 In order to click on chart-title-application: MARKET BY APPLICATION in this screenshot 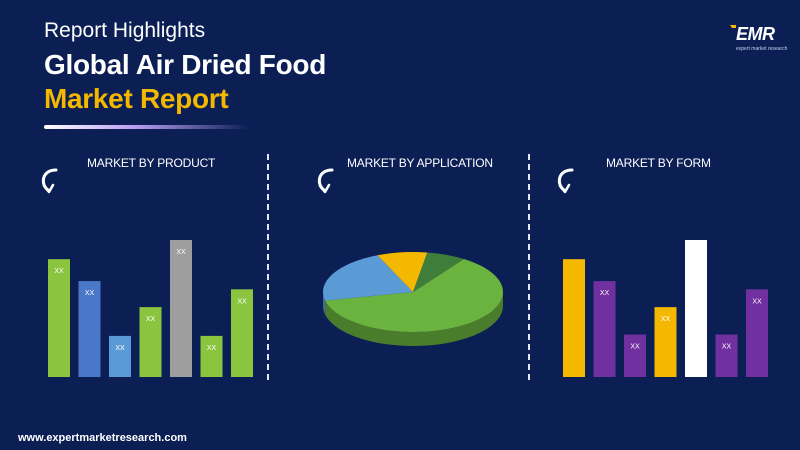, I will do `click(420, 163)`.